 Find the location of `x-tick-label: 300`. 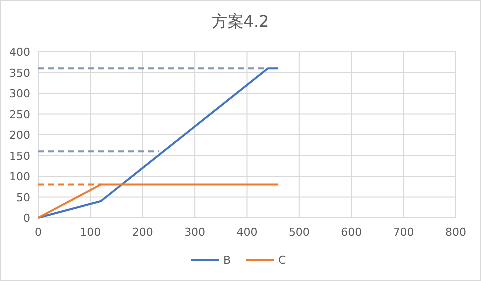

x-tick-label: 300 is located at coordinates (195, 232).